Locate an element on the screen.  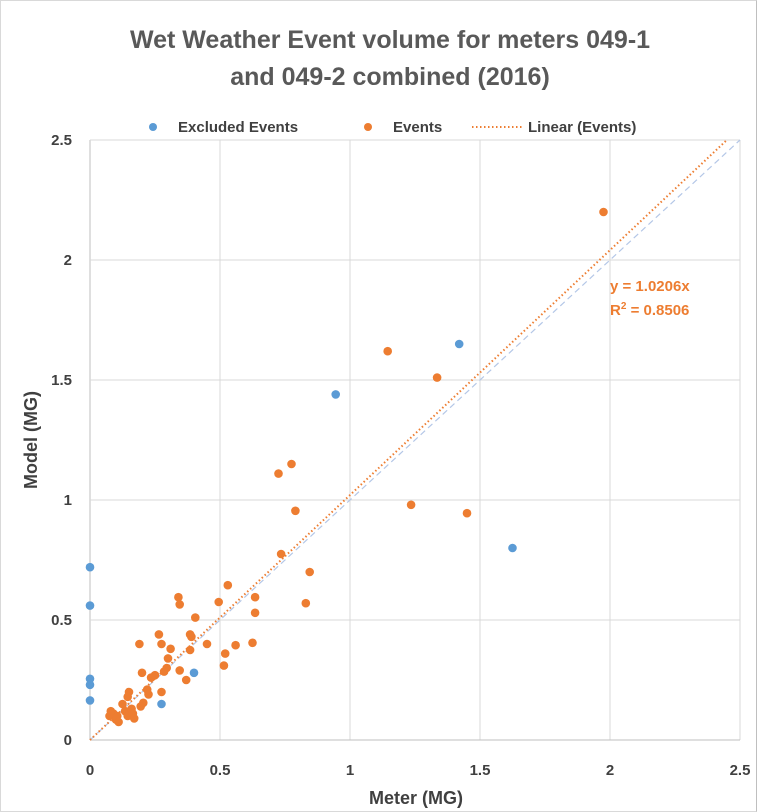
legend-label-linear-events: Linear (Events) is located at coordinates (582, 127).